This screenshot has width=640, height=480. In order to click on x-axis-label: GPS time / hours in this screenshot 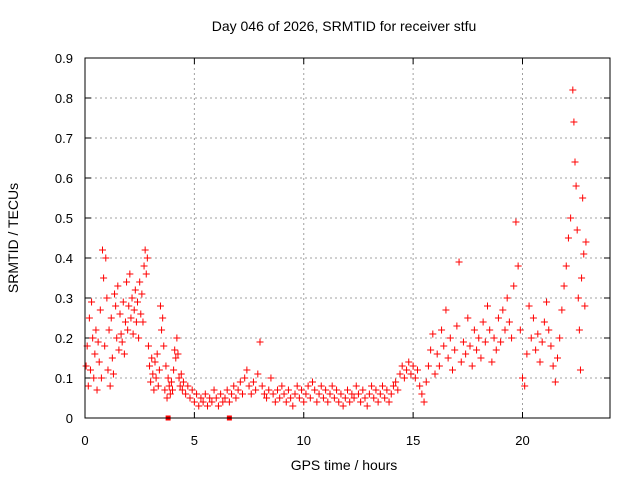, I will do `click(344, 465)`.